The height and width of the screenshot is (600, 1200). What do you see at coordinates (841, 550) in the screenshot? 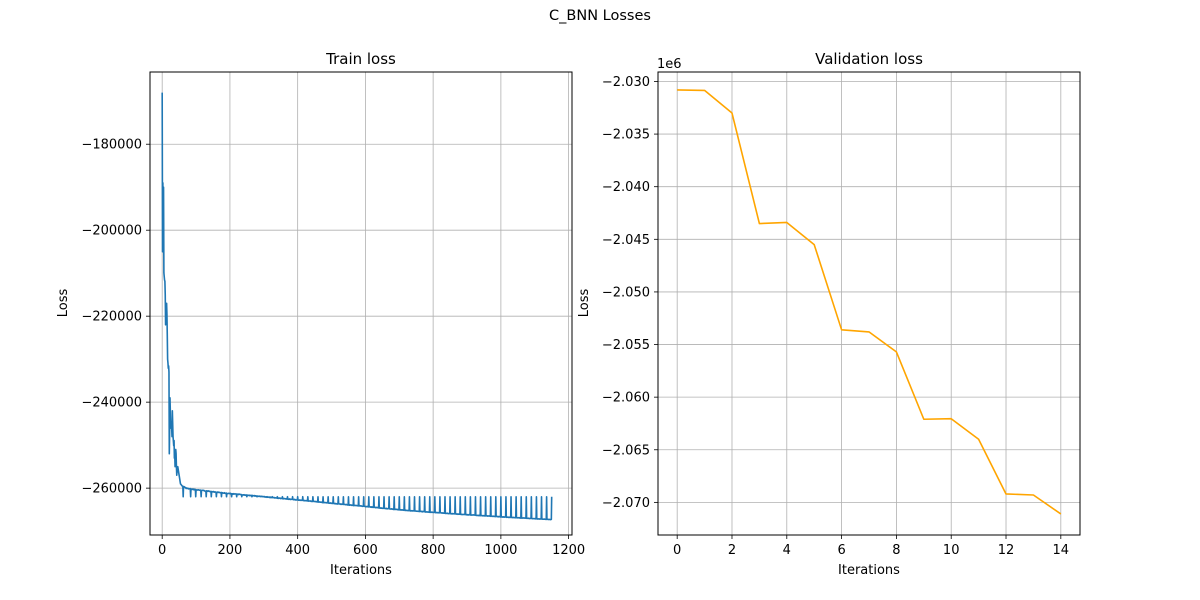
I see `validation-loss-xtick-label: 6` at bounding box center [841, 550].